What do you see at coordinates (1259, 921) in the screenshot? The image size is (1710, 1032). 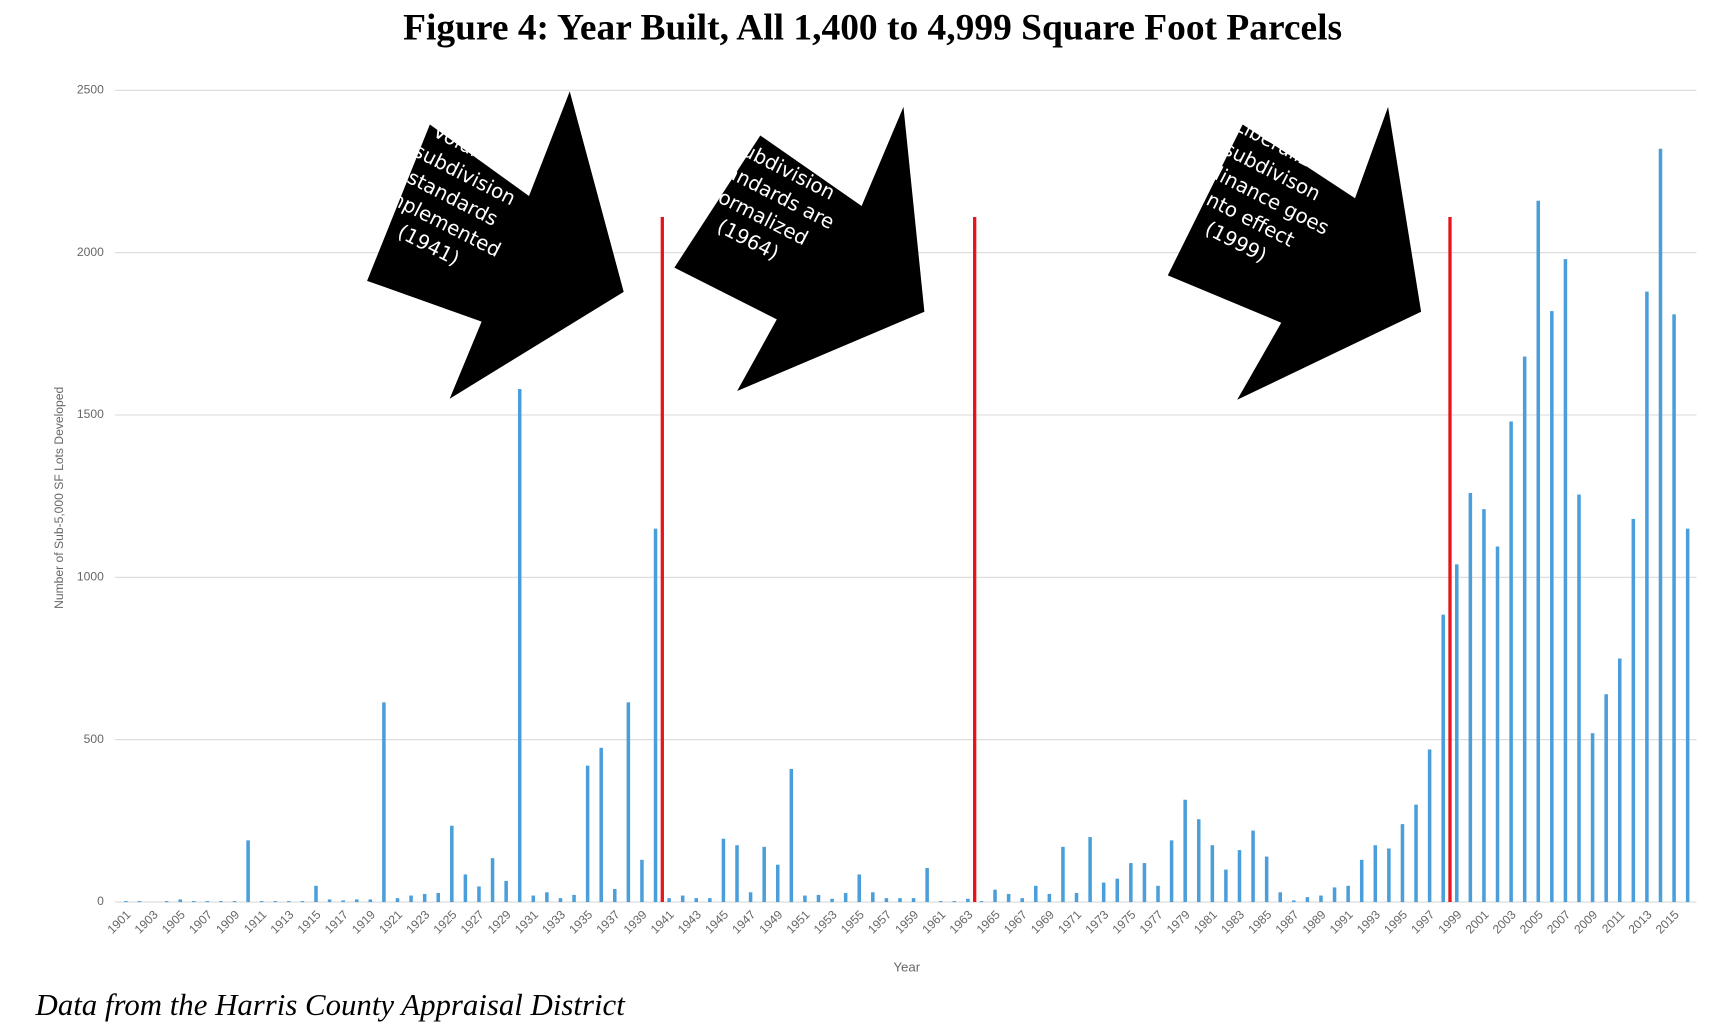 I see `x-tick-label: 1985` at bounding box center [1259, 921].